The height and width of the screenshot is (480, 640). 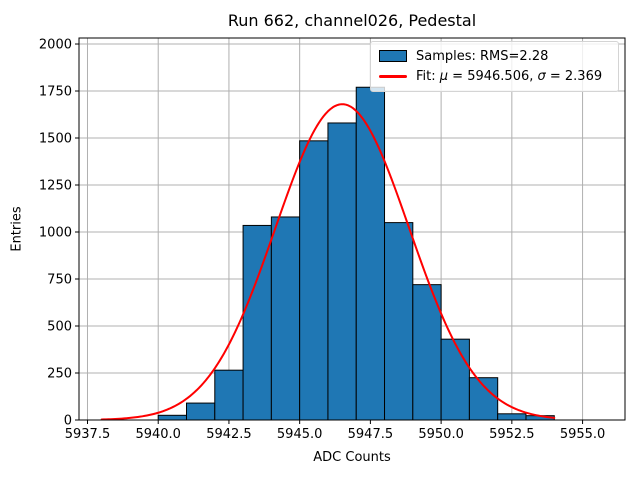 I want to click on y-tick-label: 750, so click(x=59, y=280).